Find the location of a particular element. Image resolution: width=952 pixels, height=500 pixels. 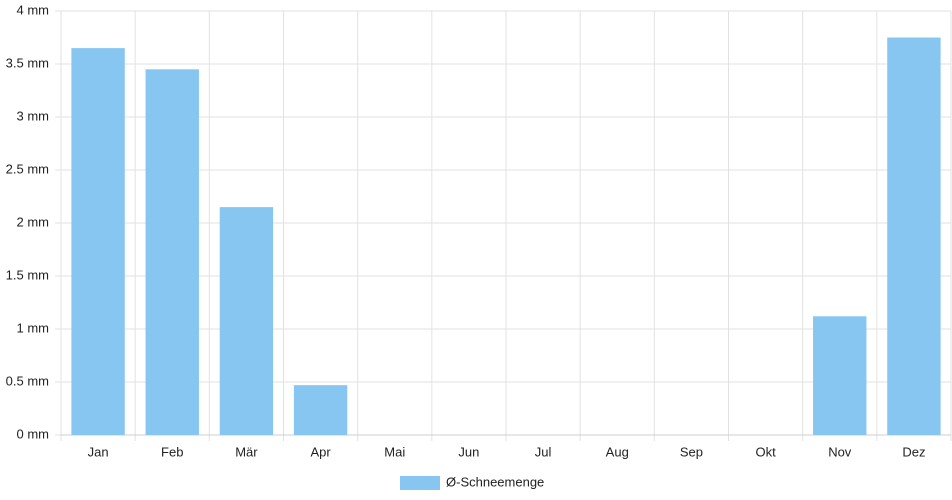

x-tick-label: Aug is located at coordinates (617, 451).